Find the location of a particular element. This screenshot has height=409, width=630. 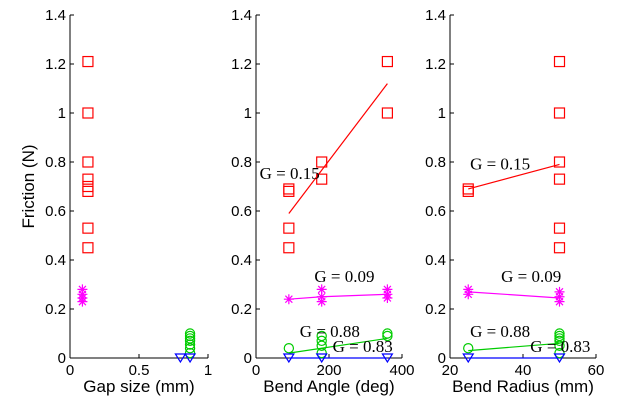

x-tick-label: 60 is located at coordinates (596, 370).